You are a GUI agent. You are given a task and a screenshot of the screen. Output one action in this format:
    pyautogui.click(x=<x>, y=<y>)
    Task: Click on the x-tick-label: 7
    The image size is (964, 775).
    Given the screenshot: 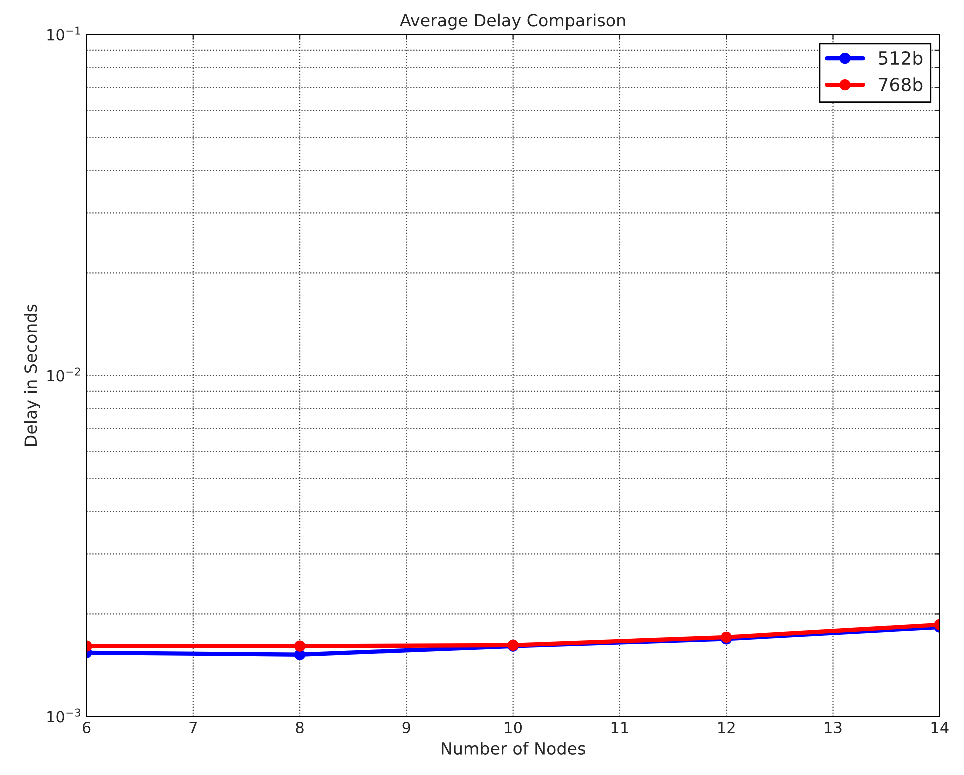 What is the action you would take?
    pyautogui.click(x=193, y=728)
    